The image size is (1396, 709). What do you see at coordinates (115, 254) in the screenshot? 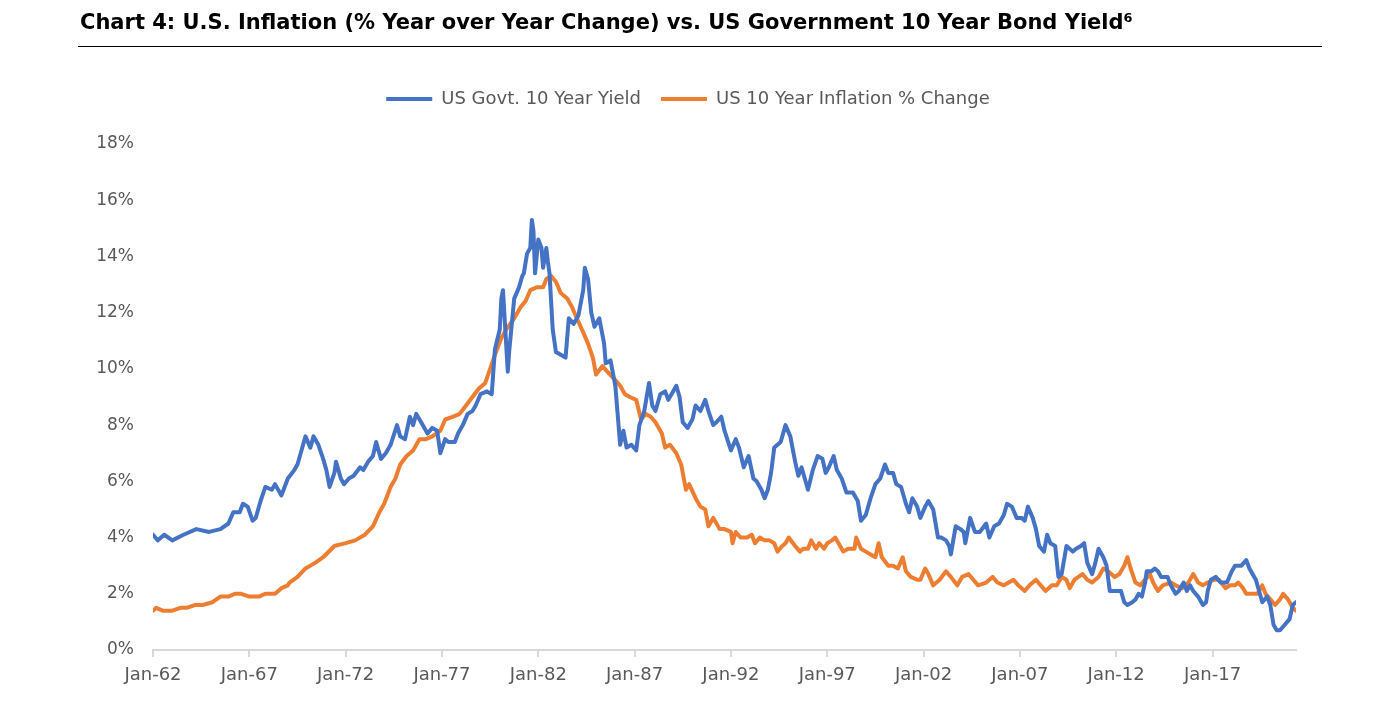
I see `y-tick-label: 14%` at bounding box center [115, 254].